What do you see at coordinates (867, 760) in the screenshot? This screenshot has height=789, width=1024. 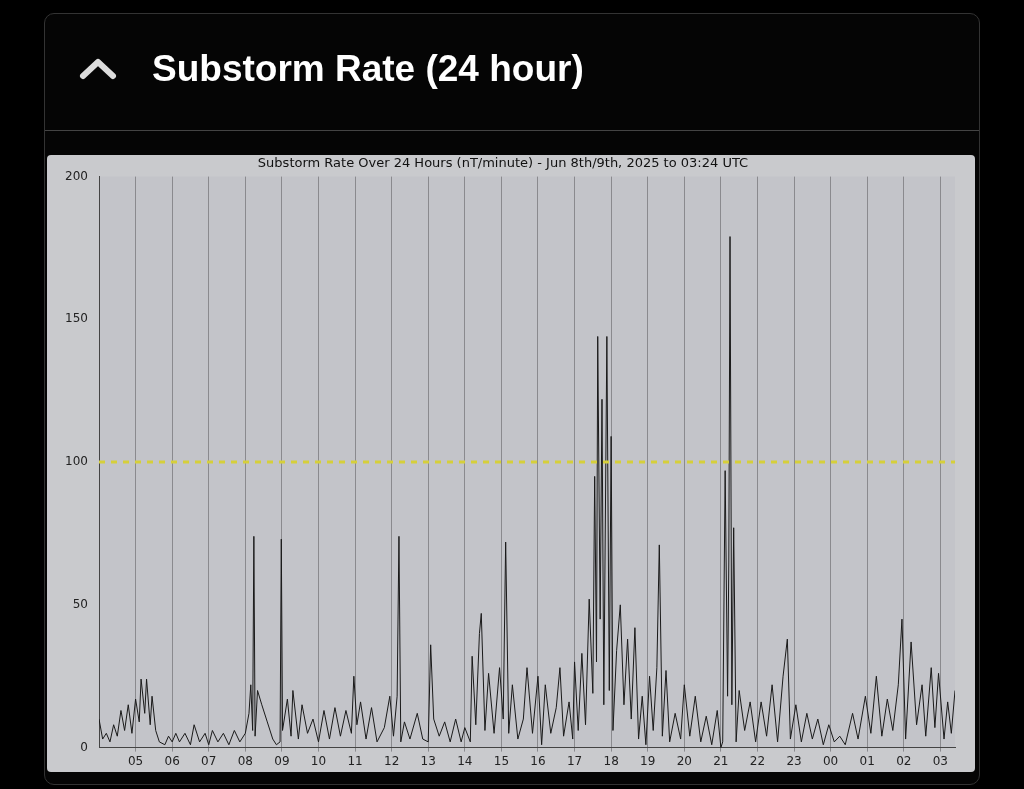 I see `x-tick-label: 01` at bounding box center [867, 760].